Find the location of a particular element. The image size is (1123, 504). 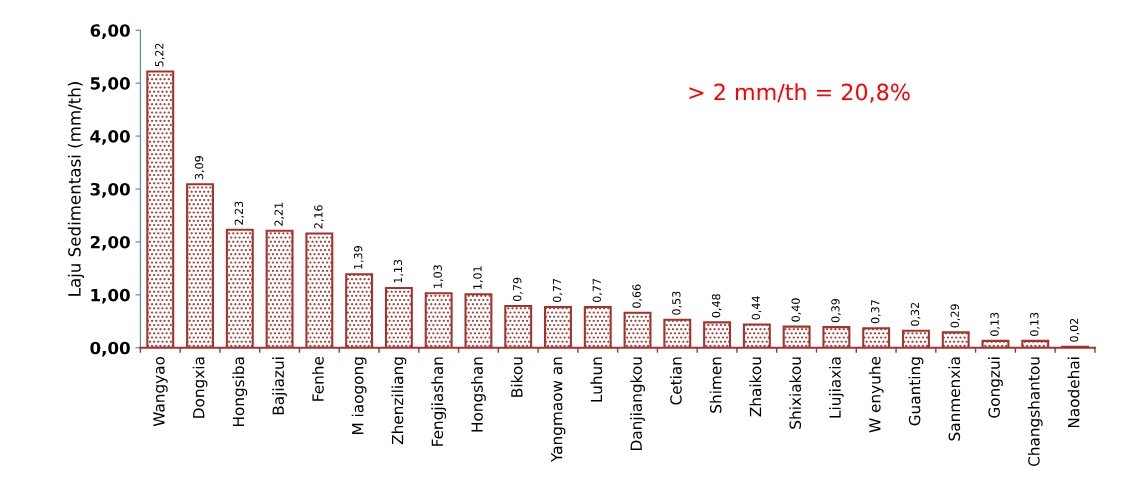

x-tick-label: Shixiakou is located at coordinates (795, 393).